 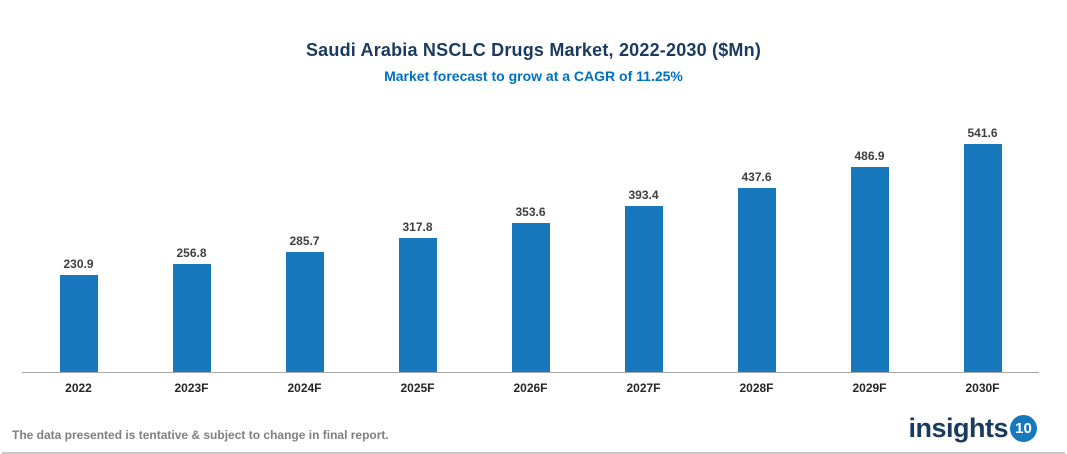 What do you see at coordinates (191, 388) in the screenshot?
I see `x-tick-label: 2023F` at bounding box center [191, 388].